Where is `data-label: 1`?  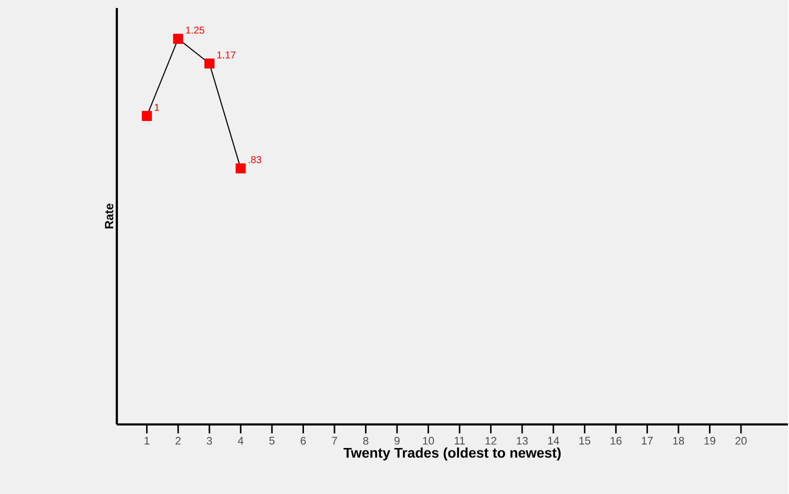 data-label: 1 is located at coordinates (157, 107).